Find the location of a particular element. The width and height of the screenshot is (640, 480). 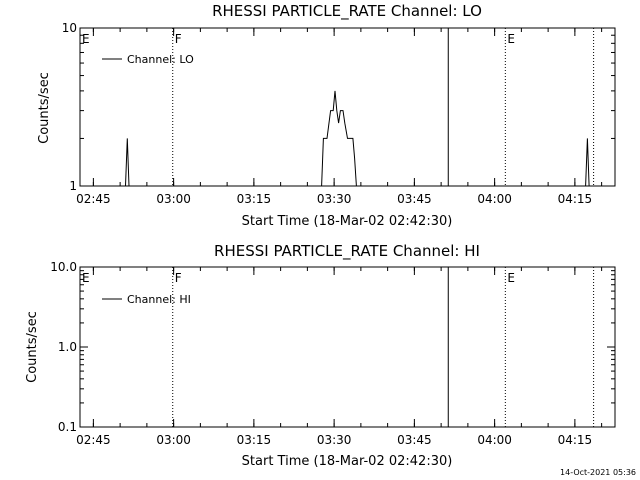

legend: Channel: LO is located at coordinates (148, 59).